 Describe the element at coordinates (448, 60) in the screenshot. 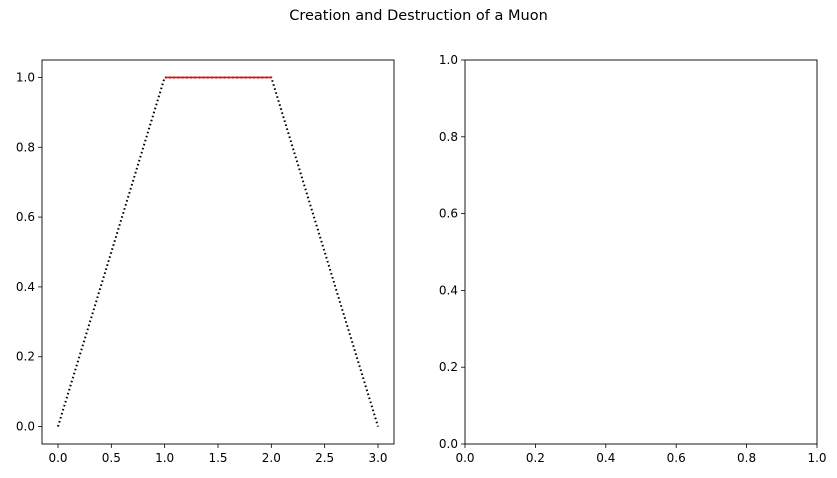

I see `right-ytick-label: 1.0` at that location.